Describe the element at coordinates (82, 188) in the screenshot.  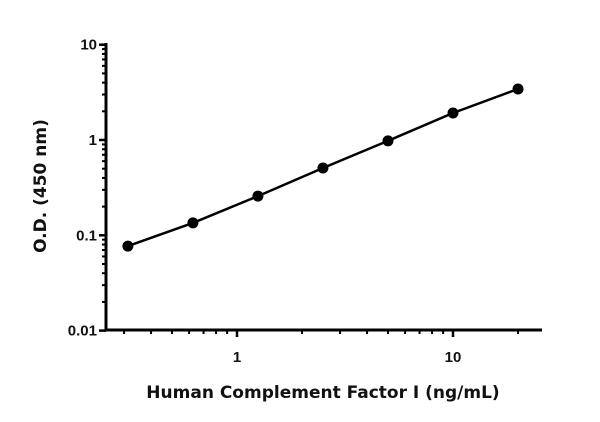
I see `y-tick-labels: 0.01 0.1 1 10` at that location.